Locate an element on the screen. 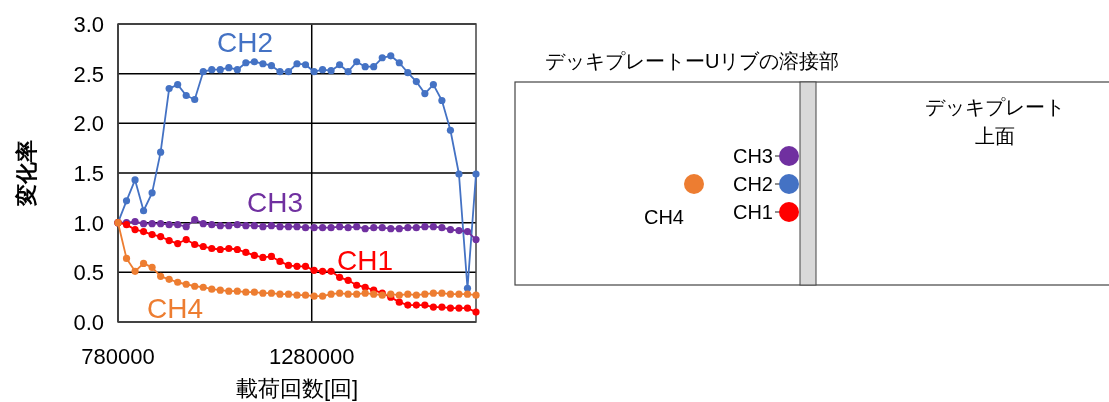  y-tick-label: 1.5 is located at coordinates (88, 173).